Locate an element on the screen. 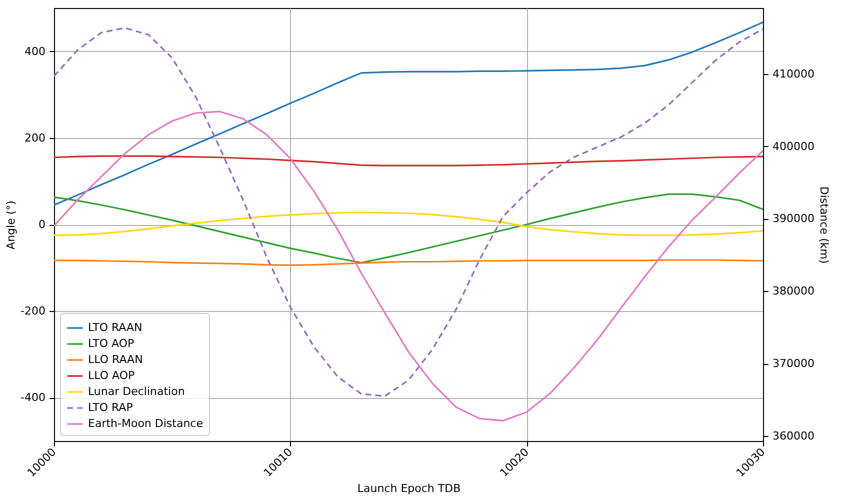 The width and height of the screenshot is (854, 503). y2-tick-label: 390000 is located at coordinates (793, 219).